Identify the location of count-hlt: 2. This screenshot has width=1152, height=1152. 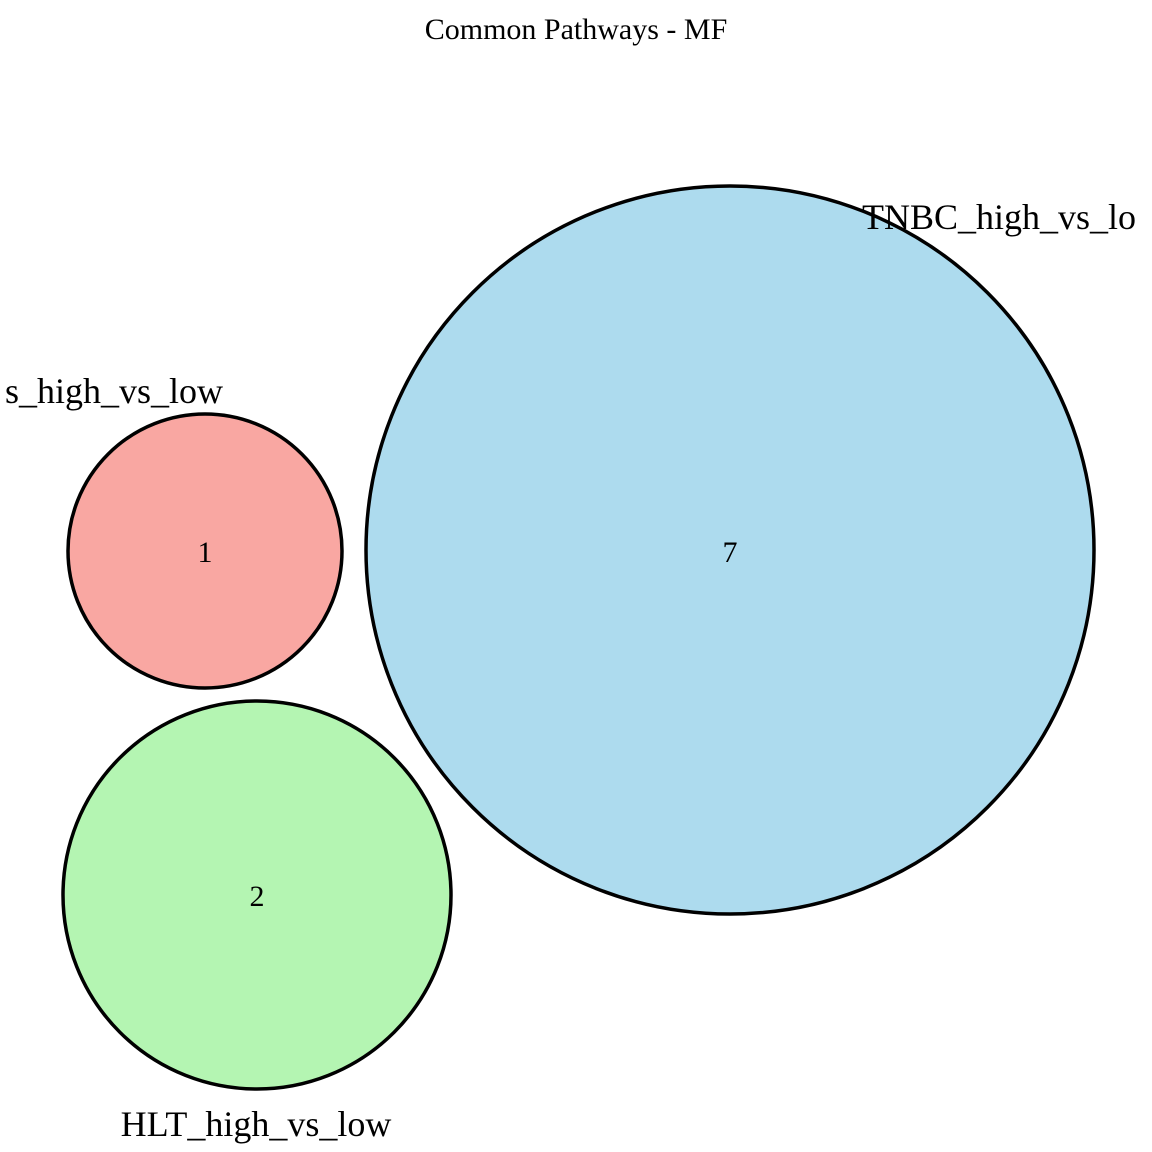
(257, 896).